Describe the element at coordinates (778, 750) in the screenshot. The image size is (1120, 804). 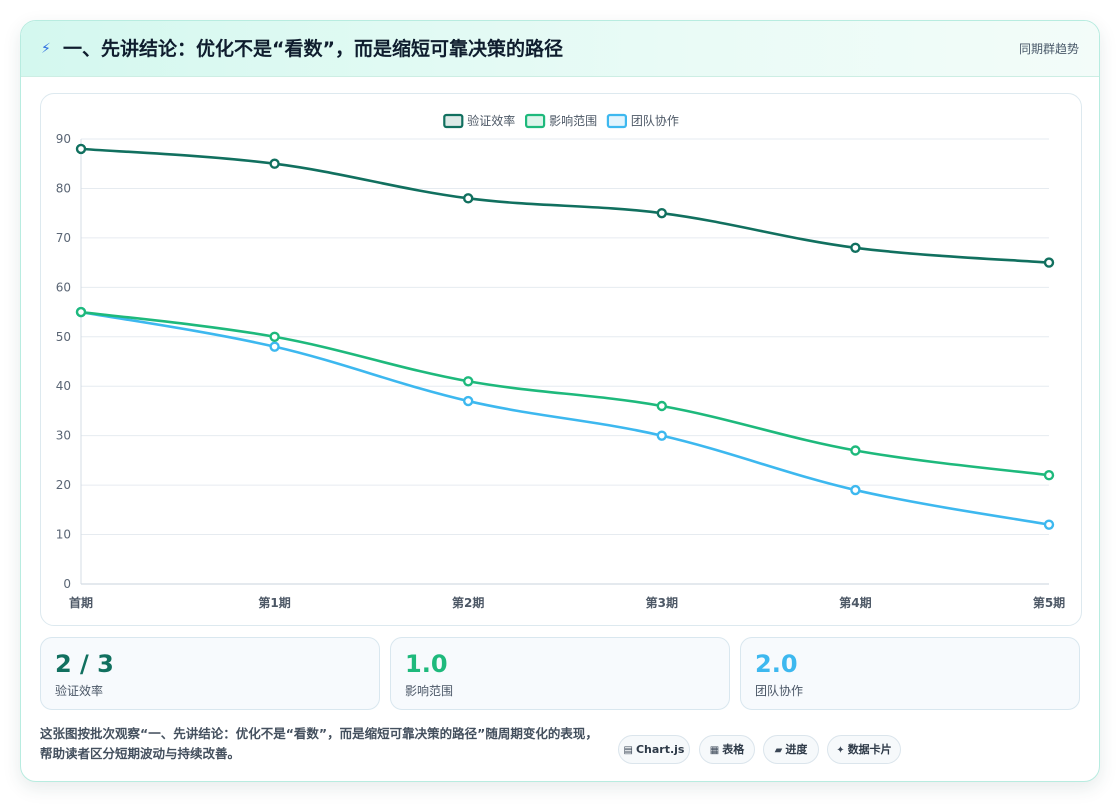
I see `progress-icon: ▰` at that location.